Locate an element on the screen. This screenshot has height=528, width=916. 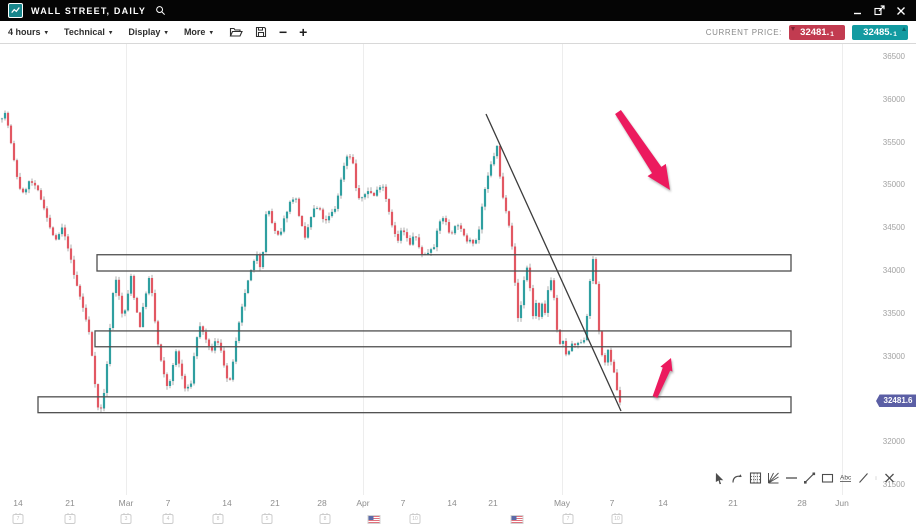
close-tool-icon is located at coordinates (889, 478).